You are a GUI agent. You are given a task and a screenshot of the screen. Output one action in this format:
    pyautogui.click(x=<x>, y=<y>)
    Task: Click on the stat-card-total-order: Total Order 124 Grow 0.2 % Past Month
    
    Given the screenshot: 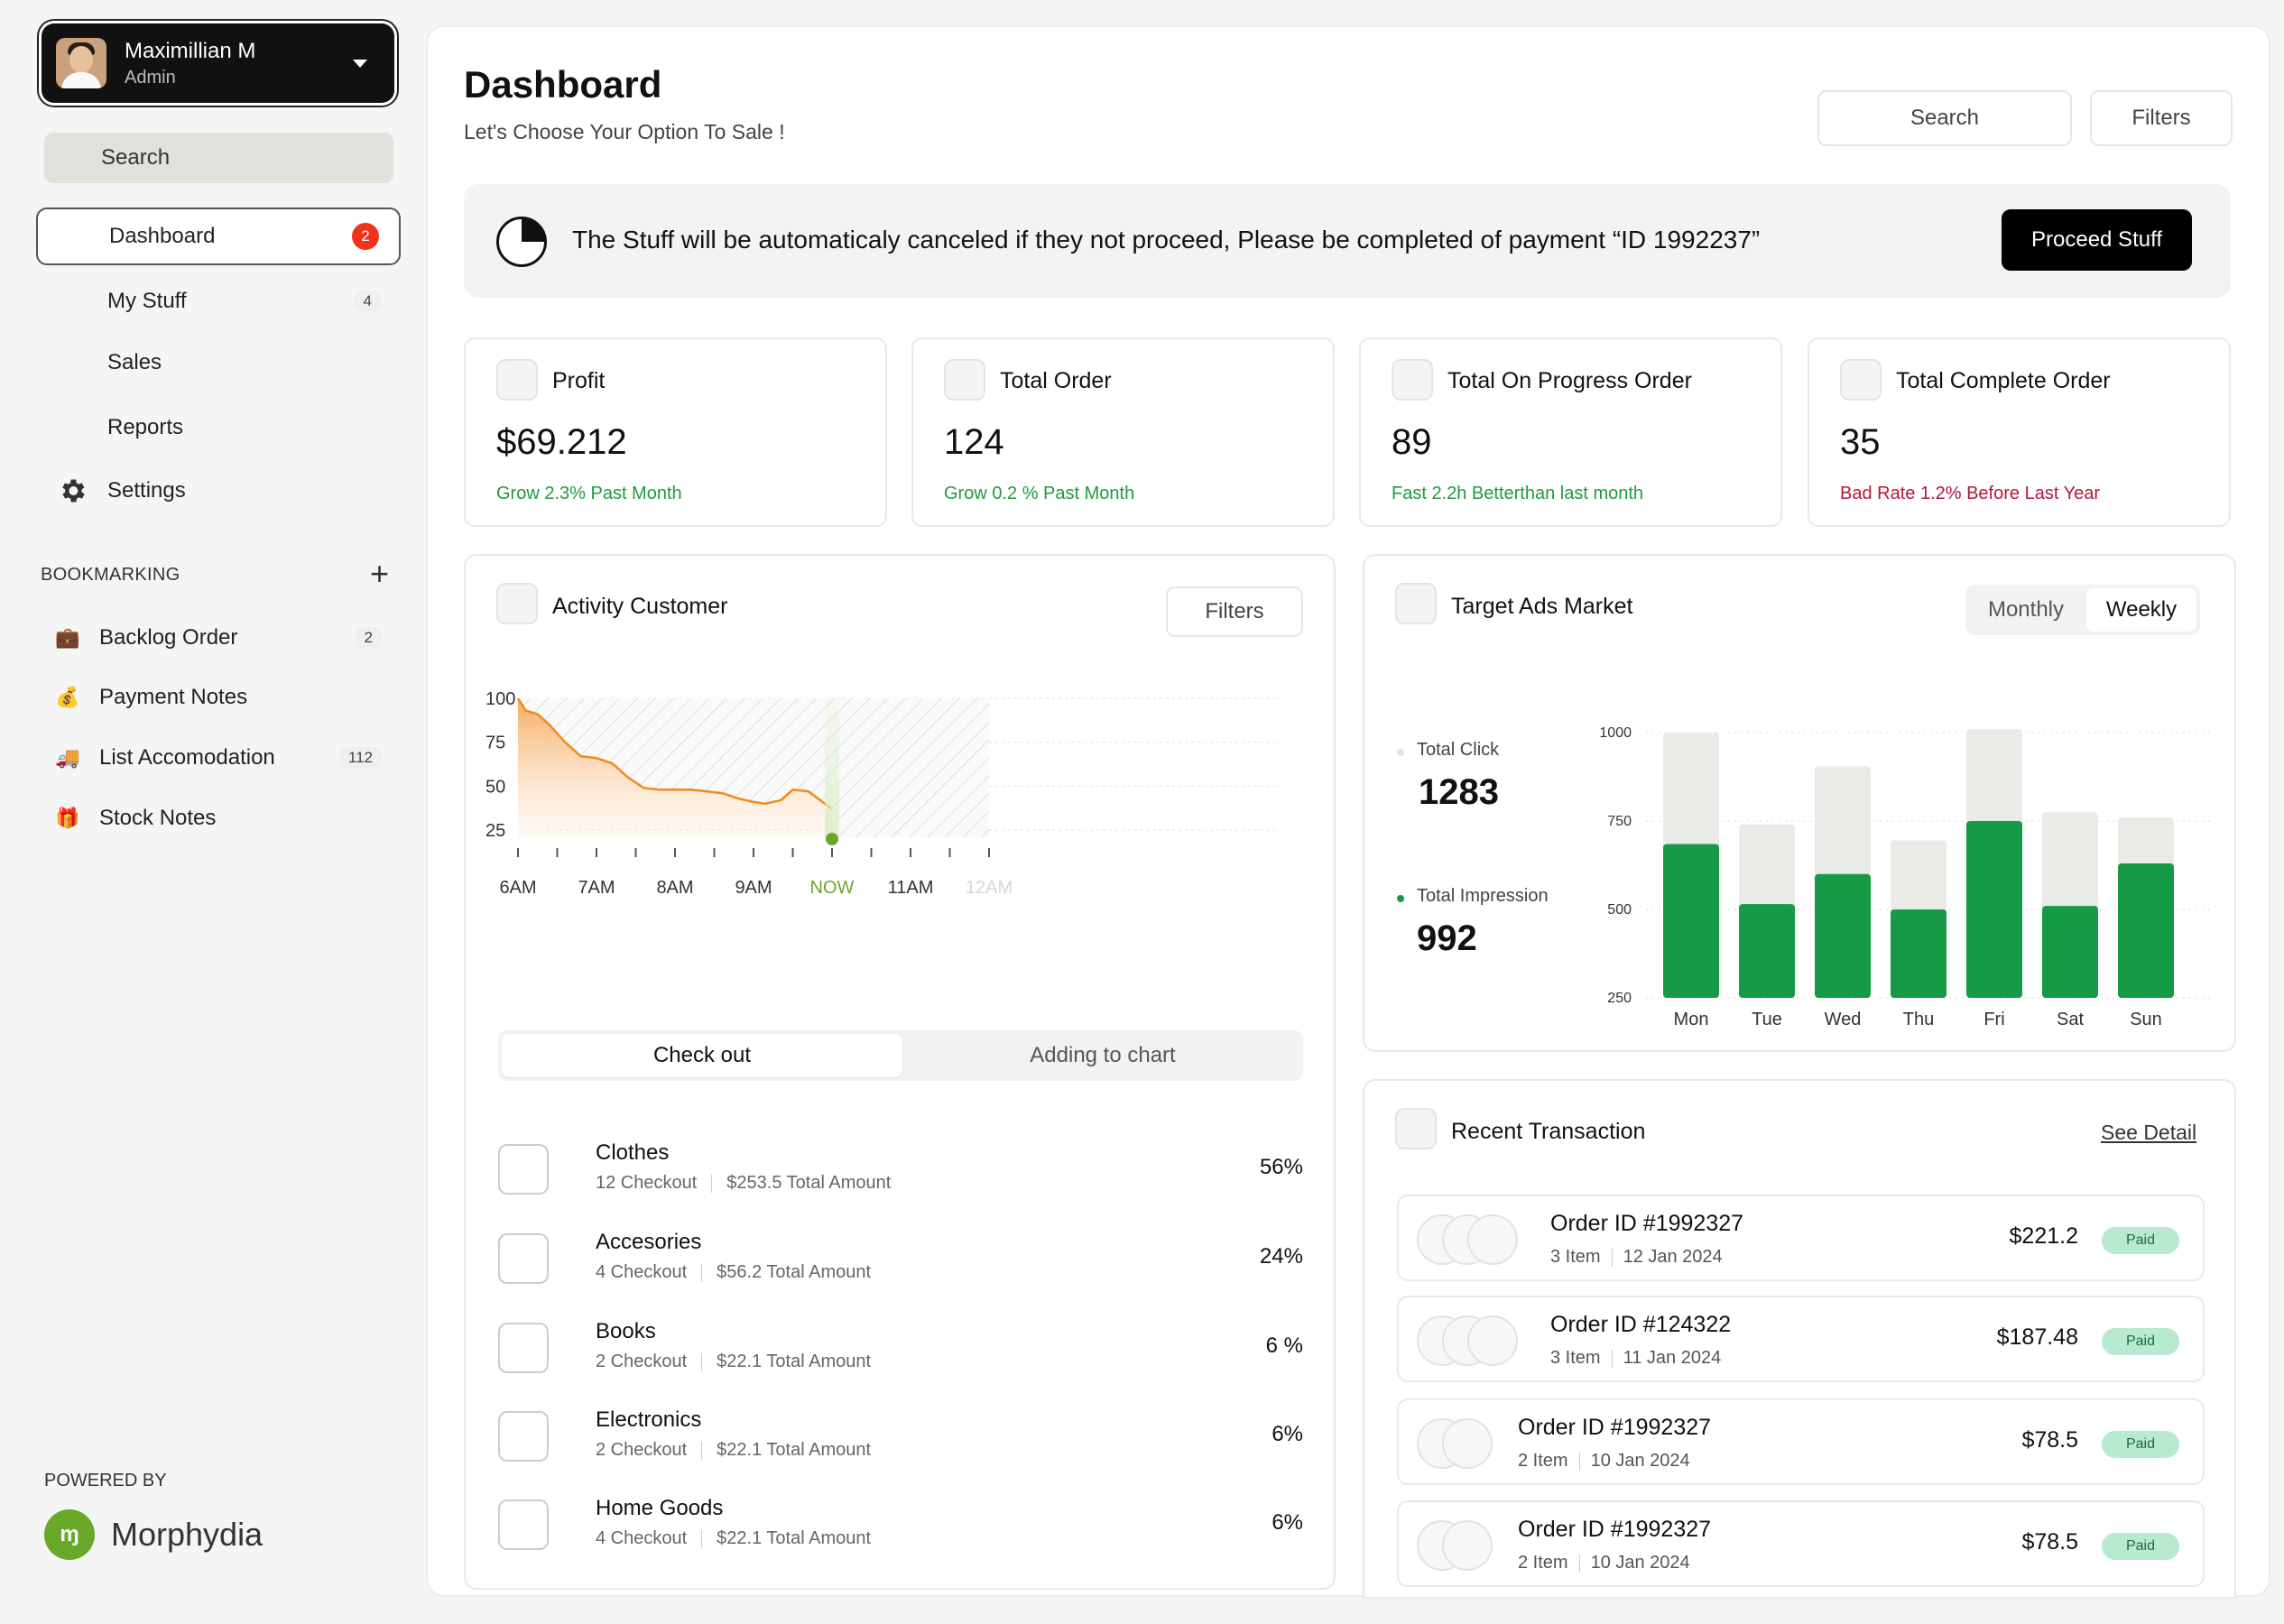 What is the action you would take?
    pyautogui.click(x=1123, y=432)
    